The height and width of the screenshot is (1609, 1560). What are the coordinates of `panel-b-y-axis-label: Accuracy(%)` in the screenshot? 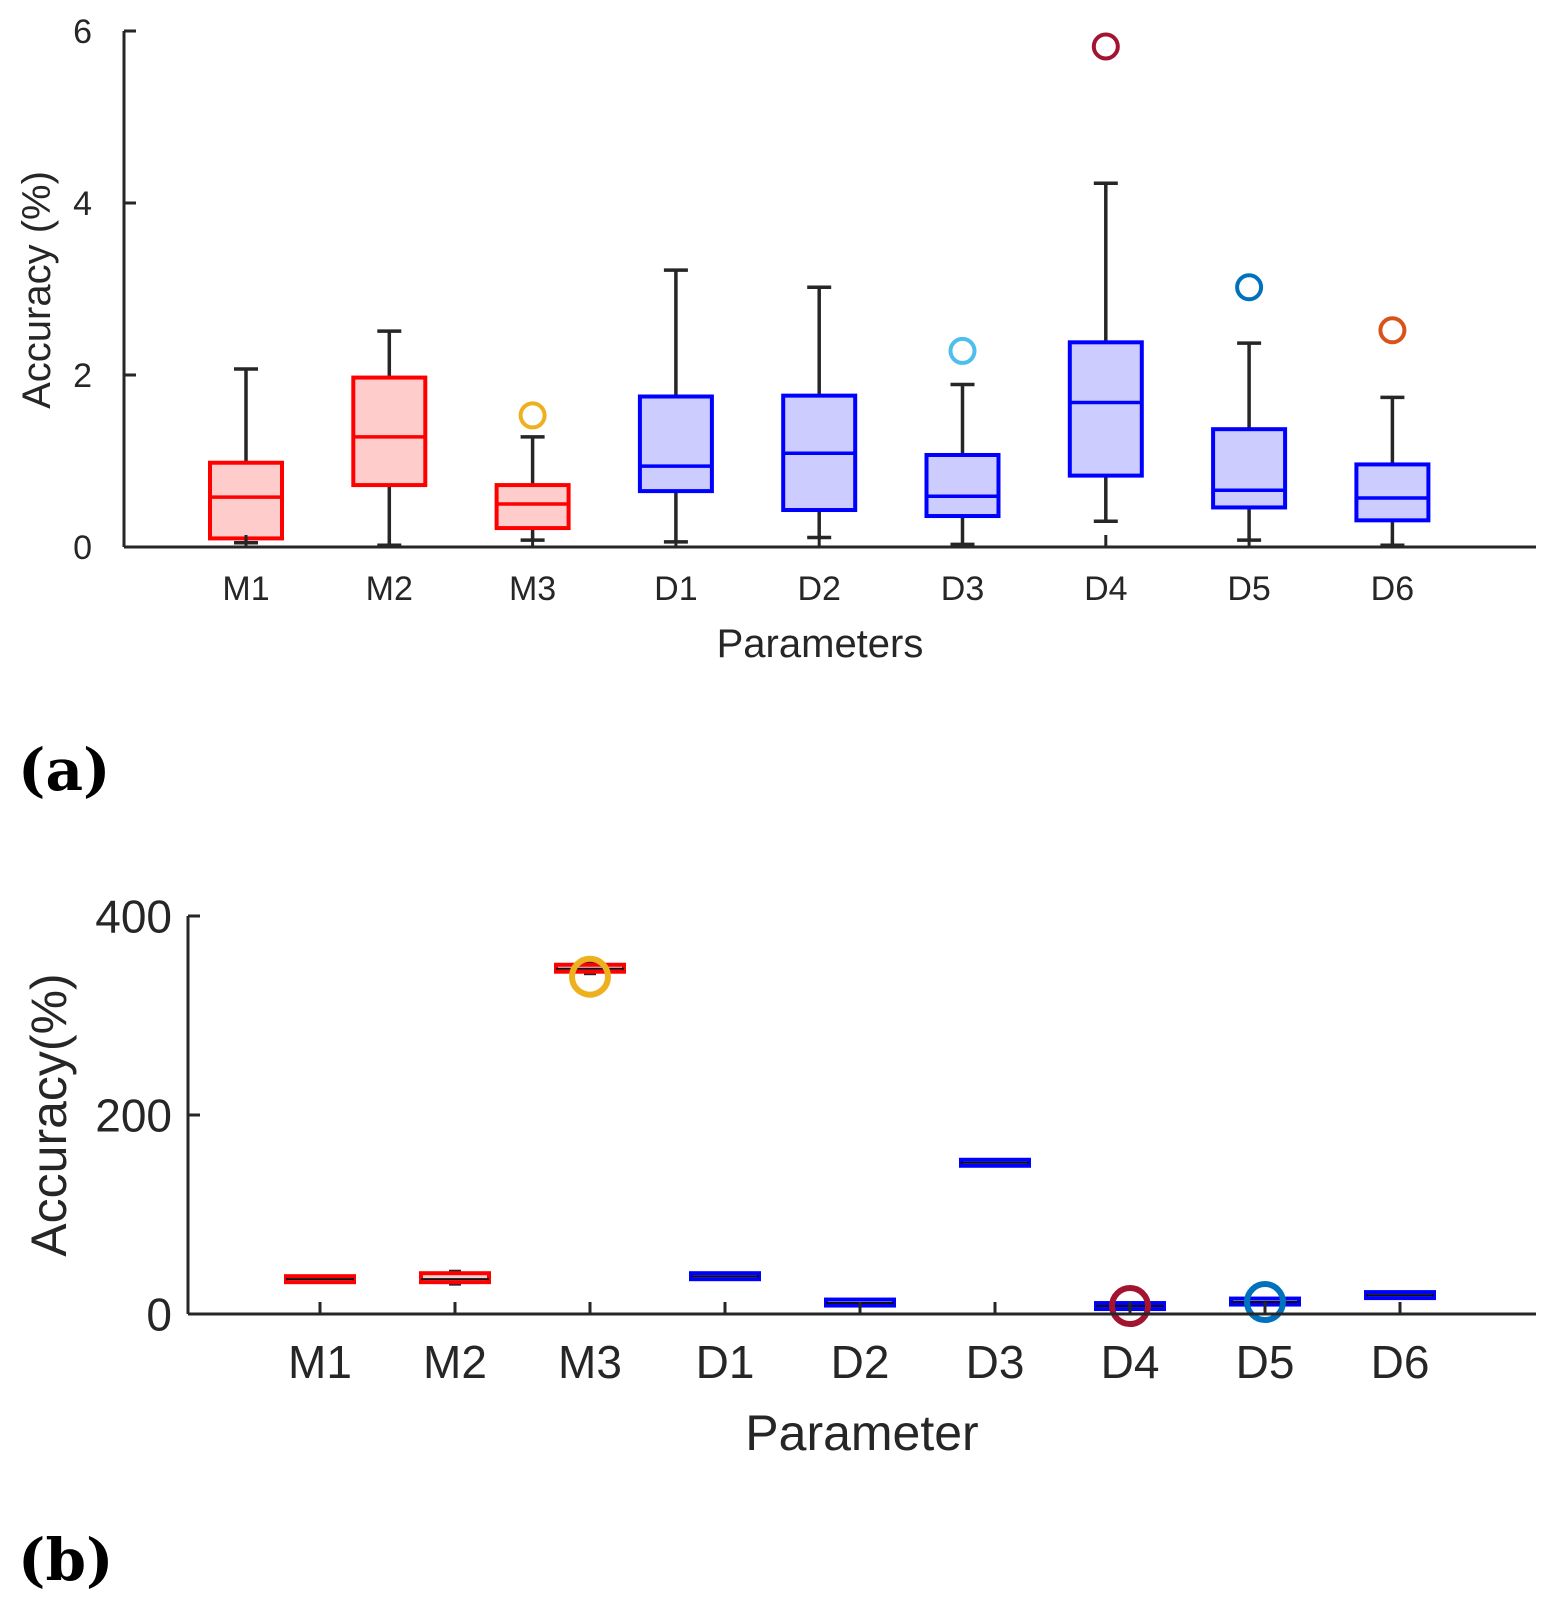 It's located at (49, 1114).